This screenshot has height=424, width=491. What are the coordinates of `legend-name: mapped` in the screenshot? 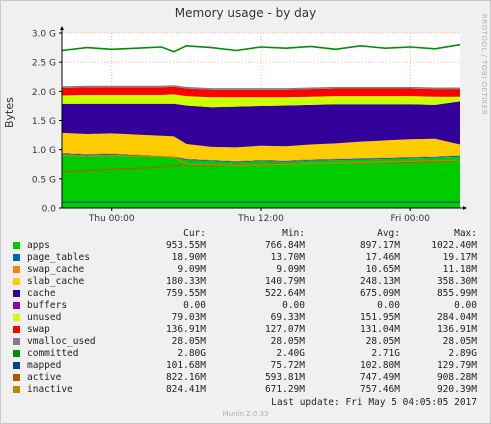 It's located at (44, 365).